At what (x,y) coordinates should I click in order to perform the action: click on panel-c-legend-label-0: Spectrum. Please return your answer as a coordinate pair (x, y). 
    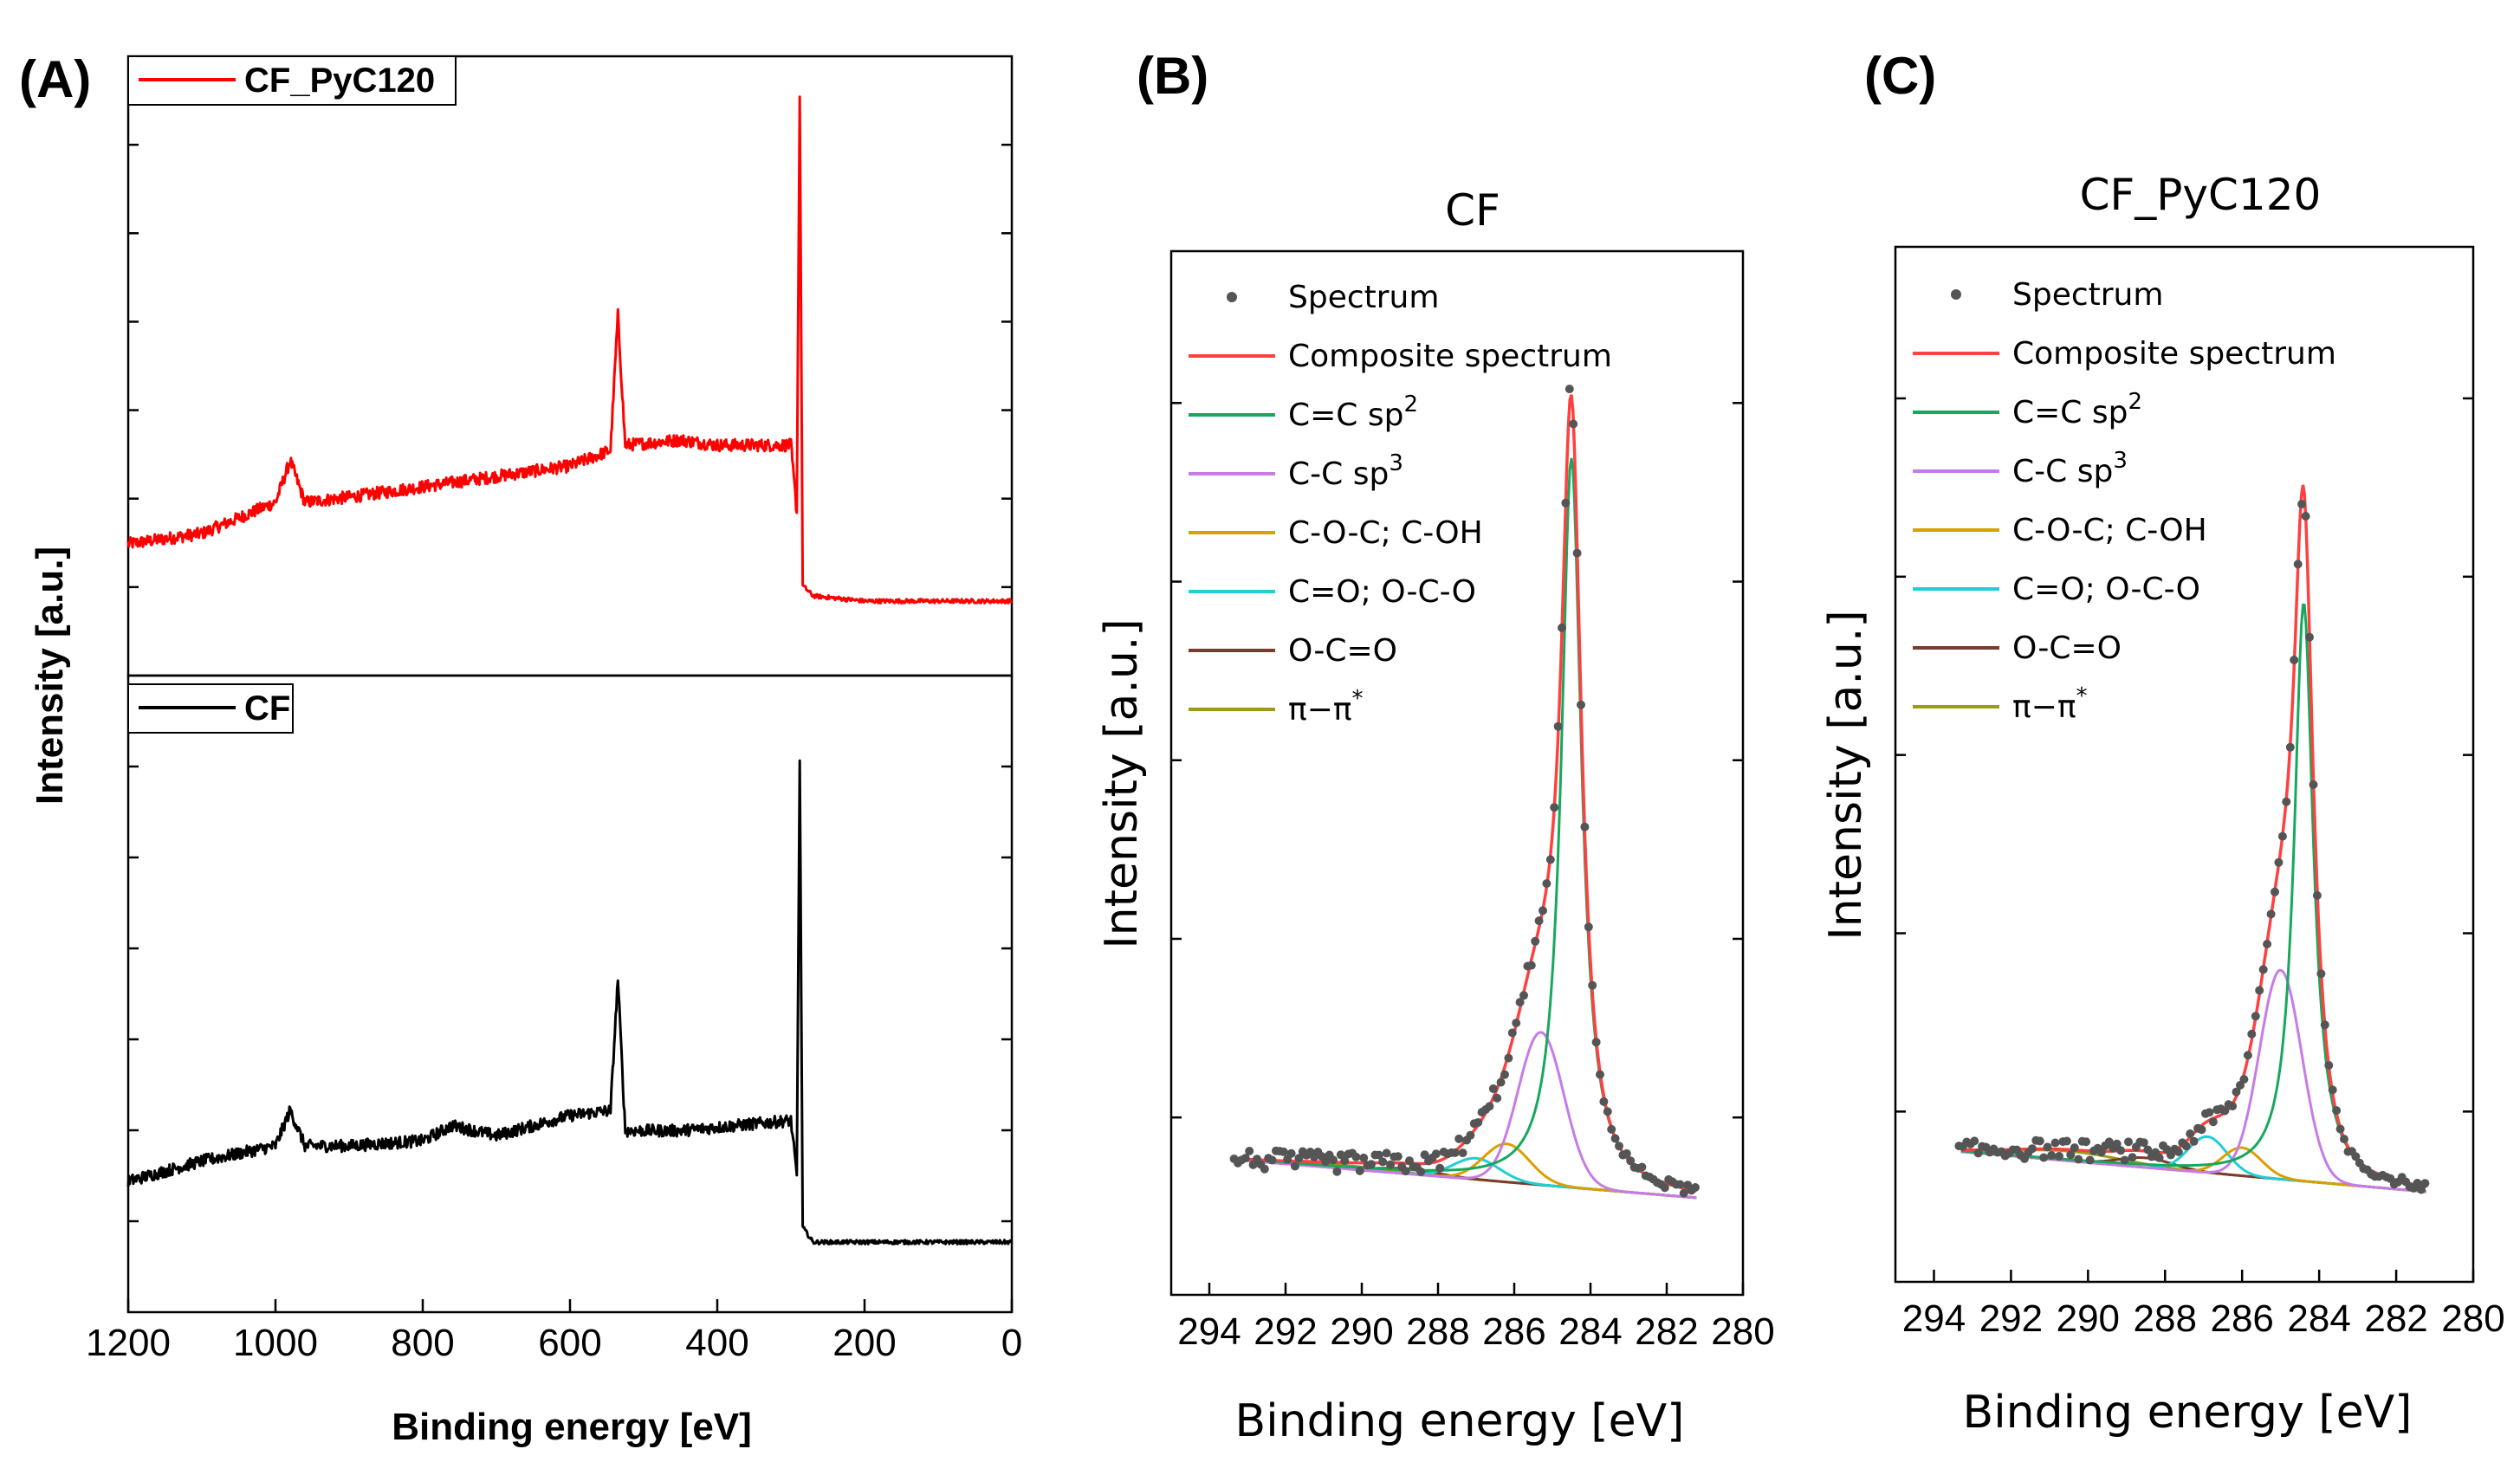
    Looking at the image, I should click on (2087, 295).